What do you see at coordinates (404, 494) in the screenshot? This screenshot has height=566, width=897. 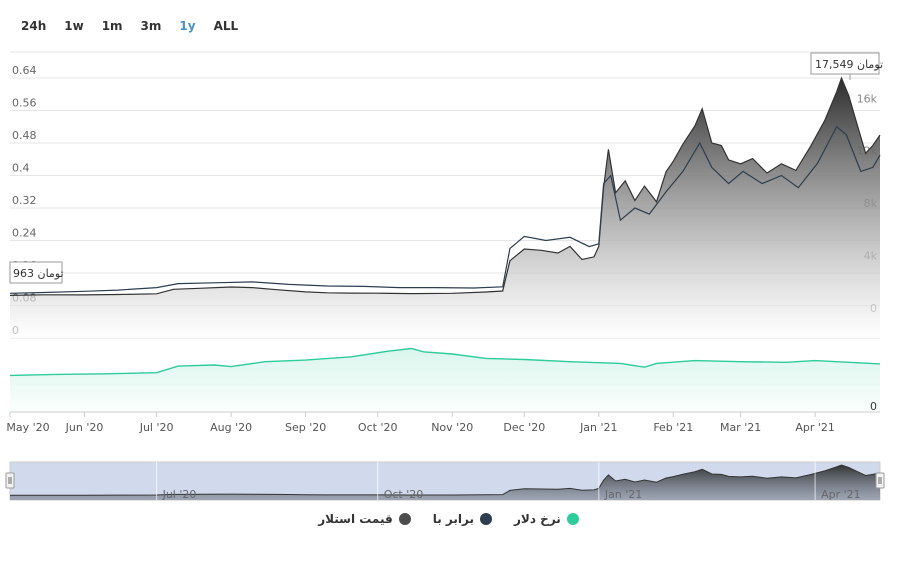 I see `navigator-tick-label: Oct '20` at bounding box center [404, 494].